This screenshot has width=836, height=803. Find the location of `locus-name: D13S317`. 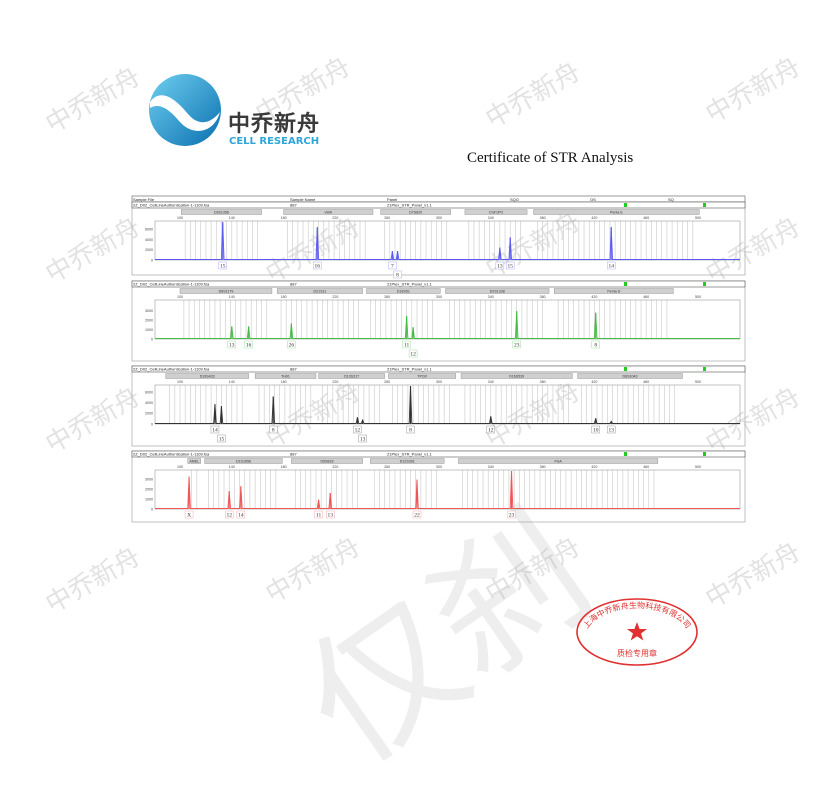

locus-name: D13S317 is located at coordinates (351, 376).